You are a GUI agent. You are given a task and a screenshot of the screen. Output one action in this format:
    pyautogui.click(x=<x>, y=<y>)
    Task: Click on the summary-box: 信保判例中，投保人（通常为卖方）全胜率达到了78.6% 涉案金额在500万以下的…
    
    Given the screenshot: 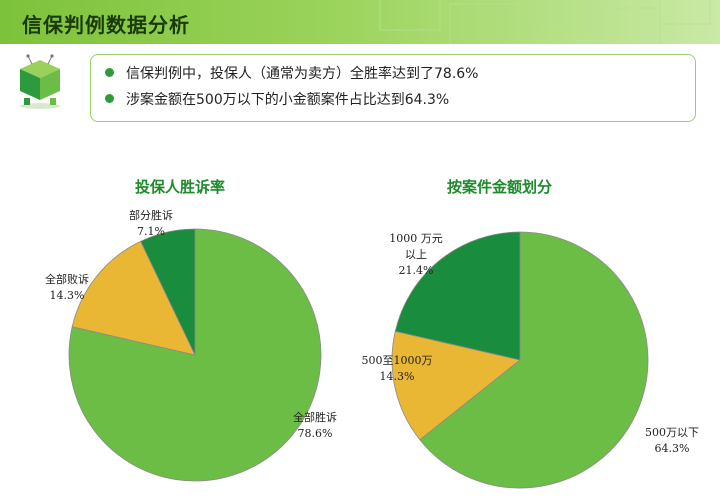 What is the action you would take?
    pyautogui.click(x=393, y=88)
    